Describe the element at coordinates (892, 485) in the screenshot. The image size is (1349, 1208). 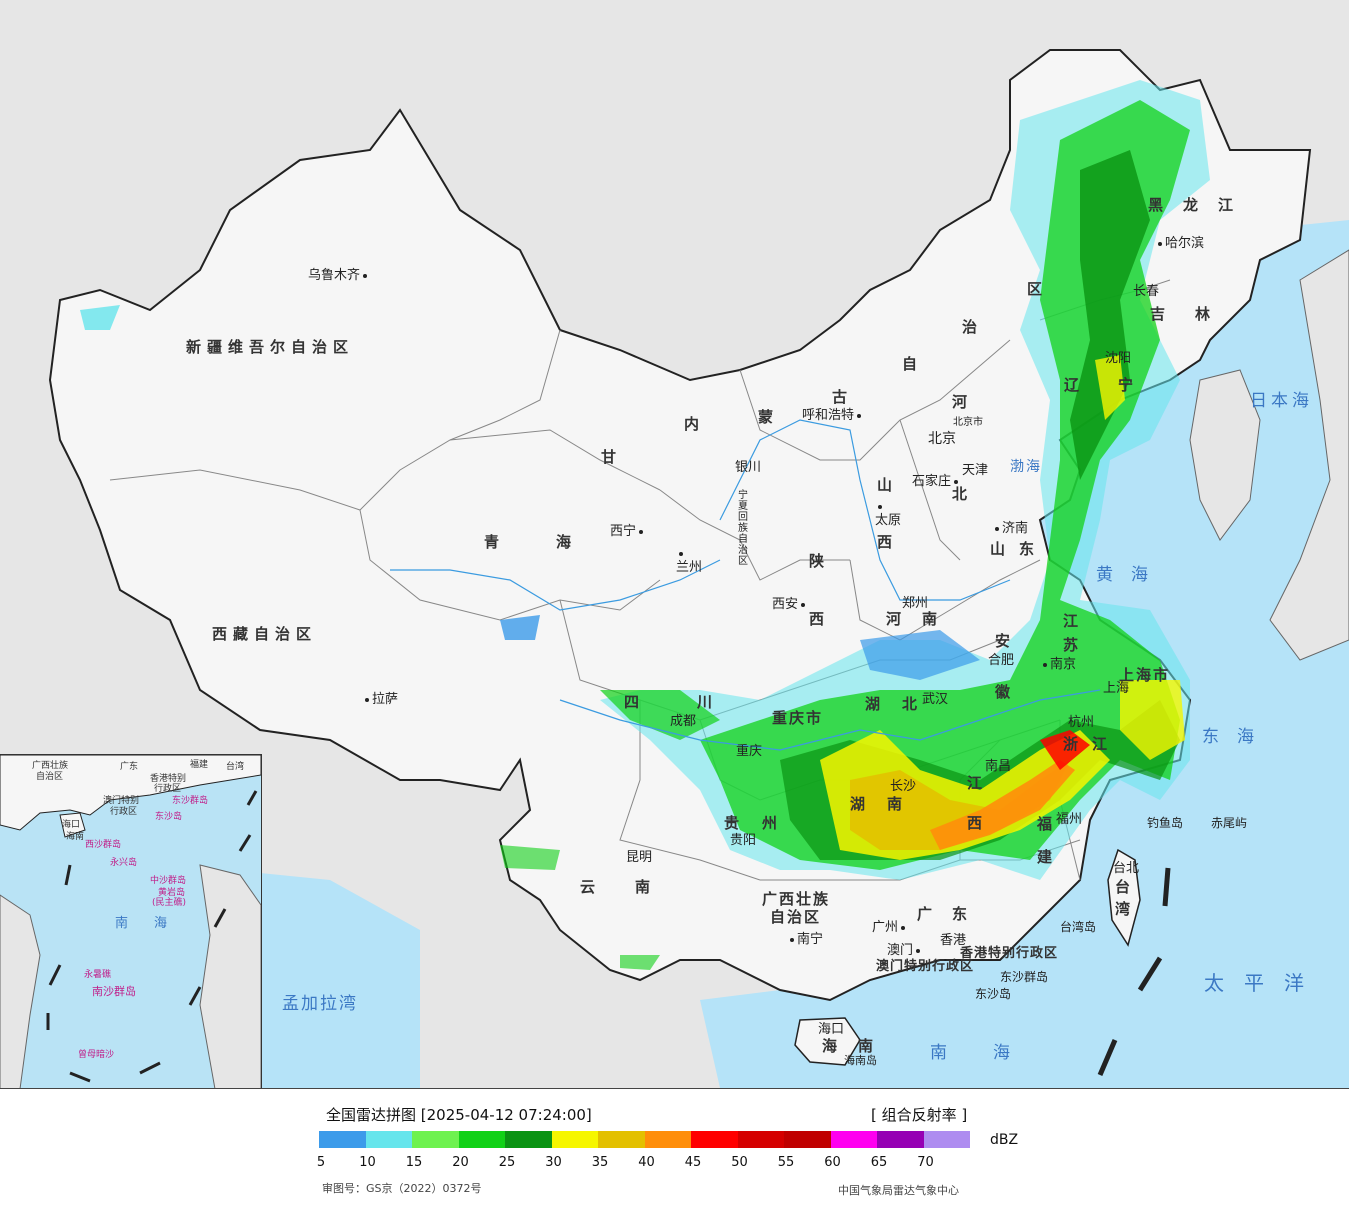
I see `province-label-shanxi: 山` at that location.